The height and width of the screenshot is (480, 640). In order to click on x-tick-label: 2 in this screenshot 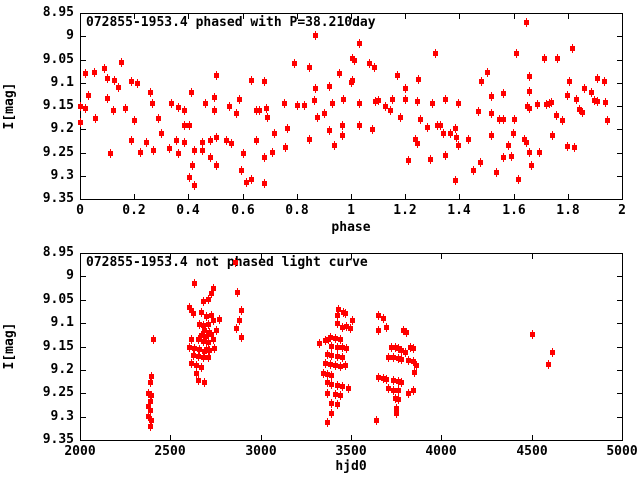, I will do `click(622, 210)`.